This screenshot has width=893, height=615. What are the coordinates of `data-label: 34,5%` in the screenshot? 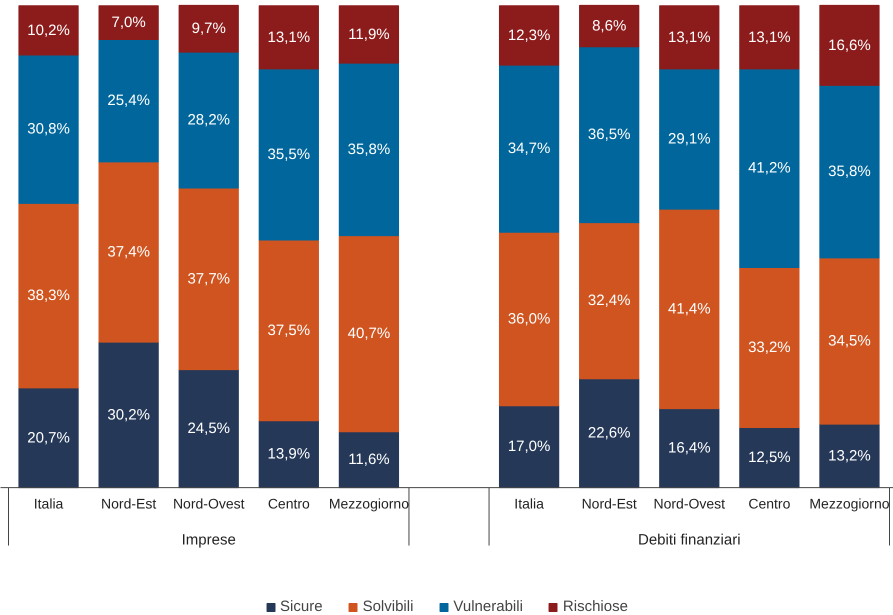 It's located at (849, 341).